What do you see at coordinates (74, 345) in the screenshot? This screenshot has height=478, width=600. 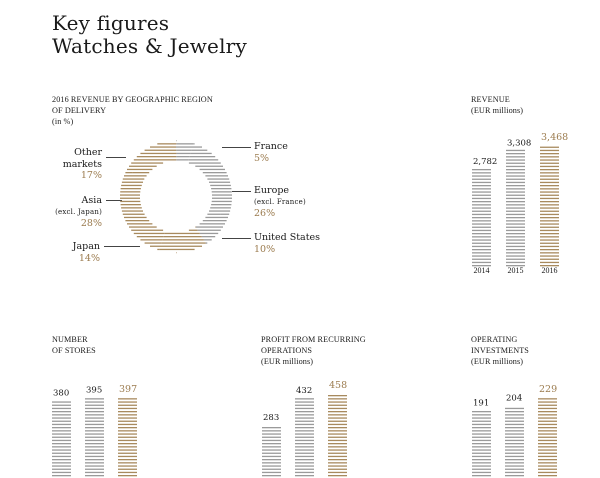 I see `stores-chart-title: NUMBER OF STORES` at bounding box center [74, 345].